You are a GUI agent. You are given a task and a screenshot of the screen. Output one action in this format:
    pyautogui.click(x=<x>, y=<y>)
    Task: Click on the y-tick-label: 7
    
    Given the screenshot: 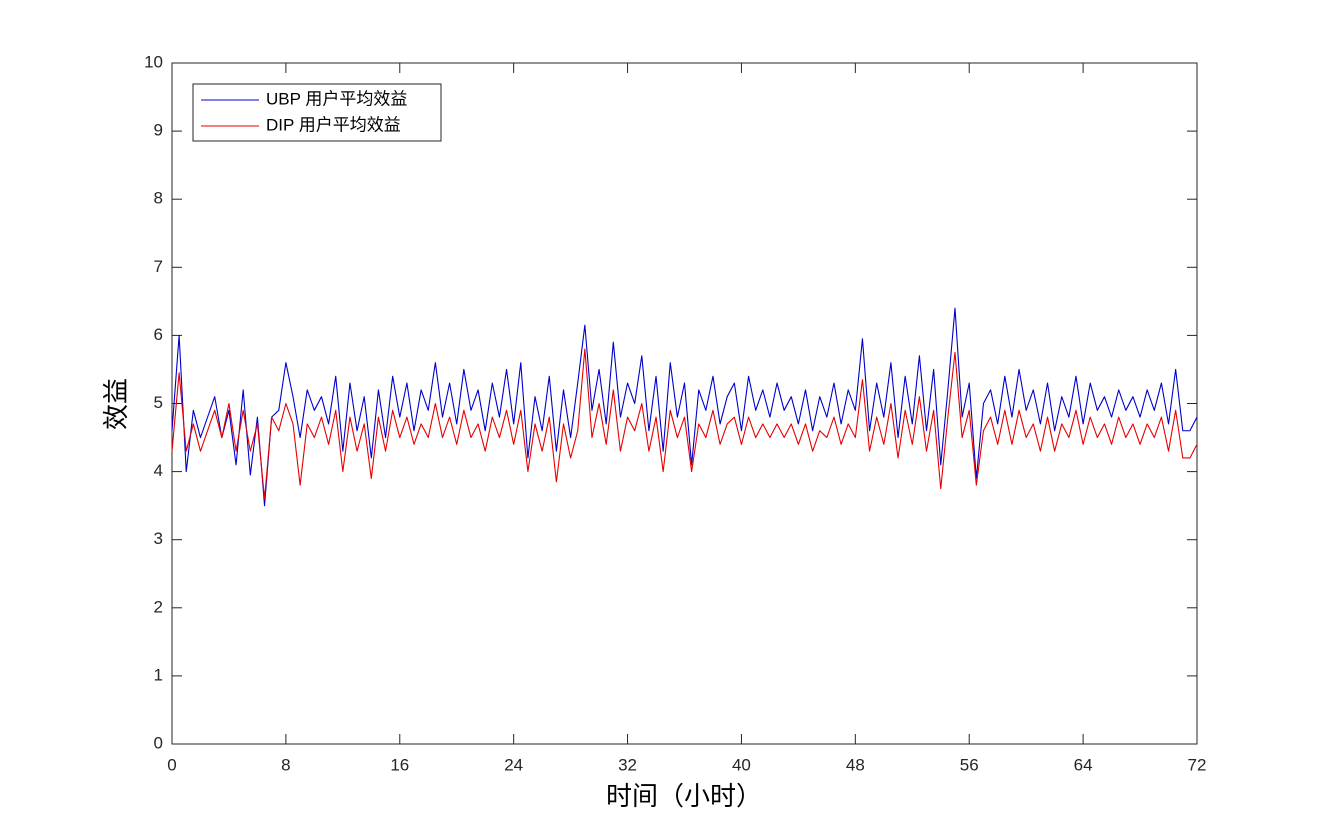 What is the action you would take?
    pyautogui.click(x=158, y=266)
    